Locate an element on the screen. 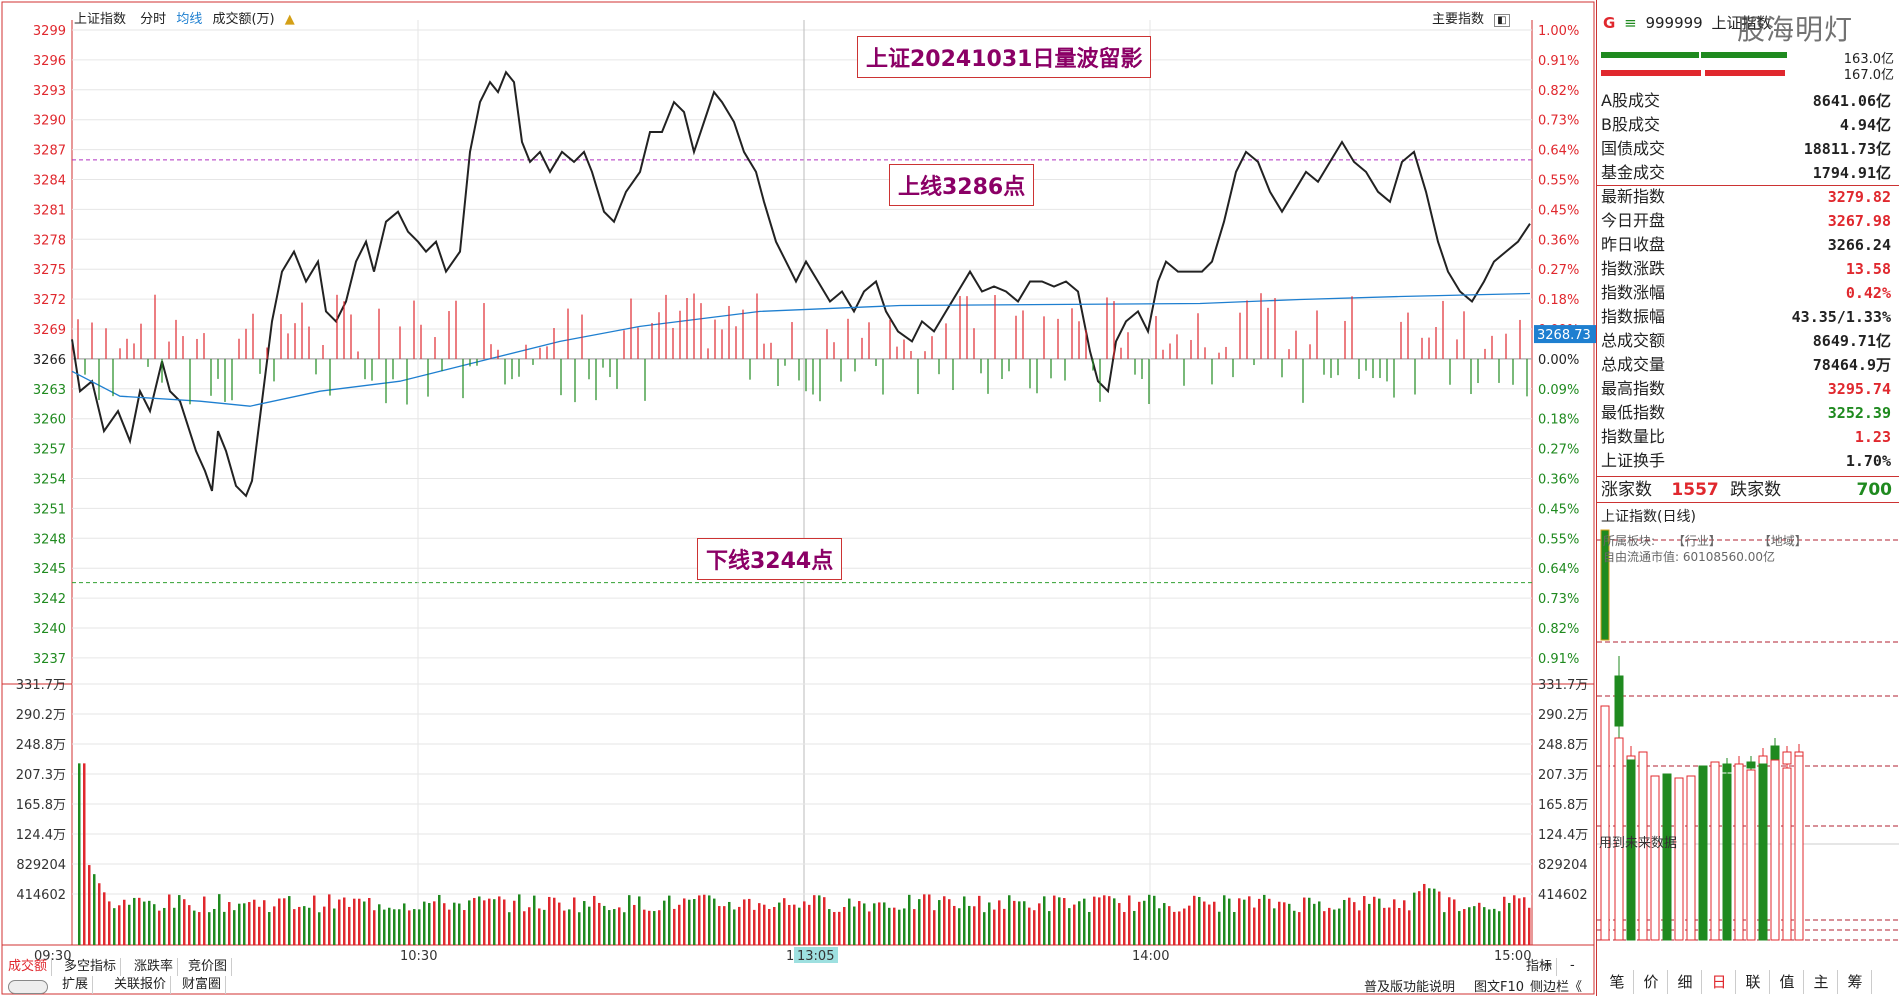  f10-link: 图文F10 is located at coordinates (1499, 987).